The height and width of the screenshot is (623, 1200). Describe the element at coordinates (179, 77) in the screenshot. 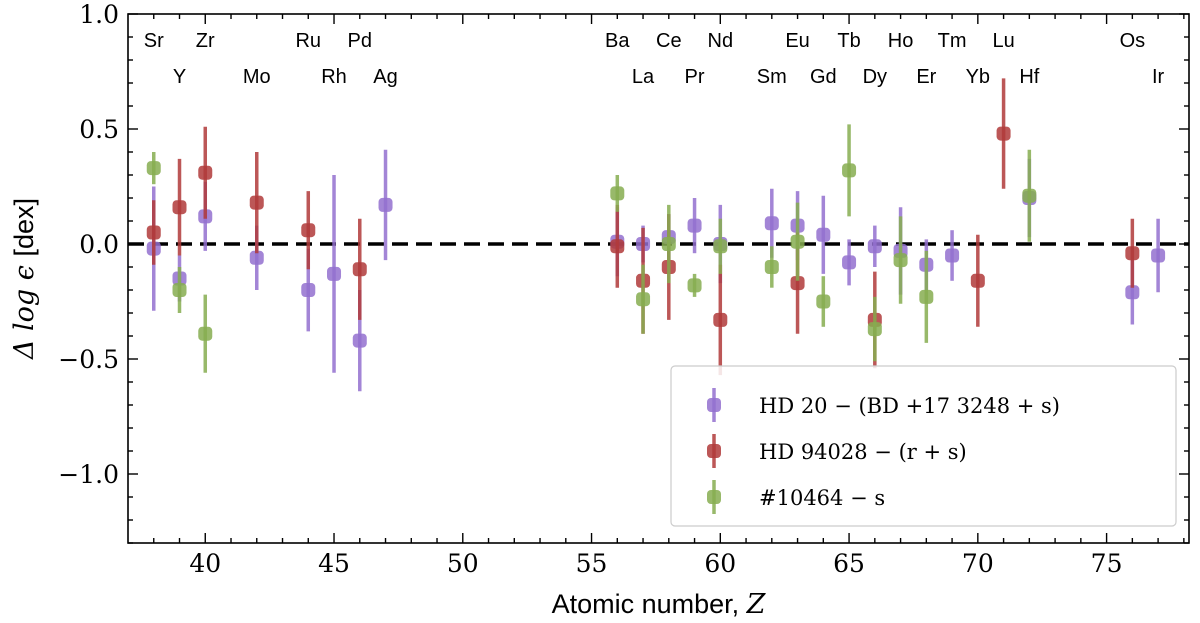

I see `element-label-y: Y` at that location.